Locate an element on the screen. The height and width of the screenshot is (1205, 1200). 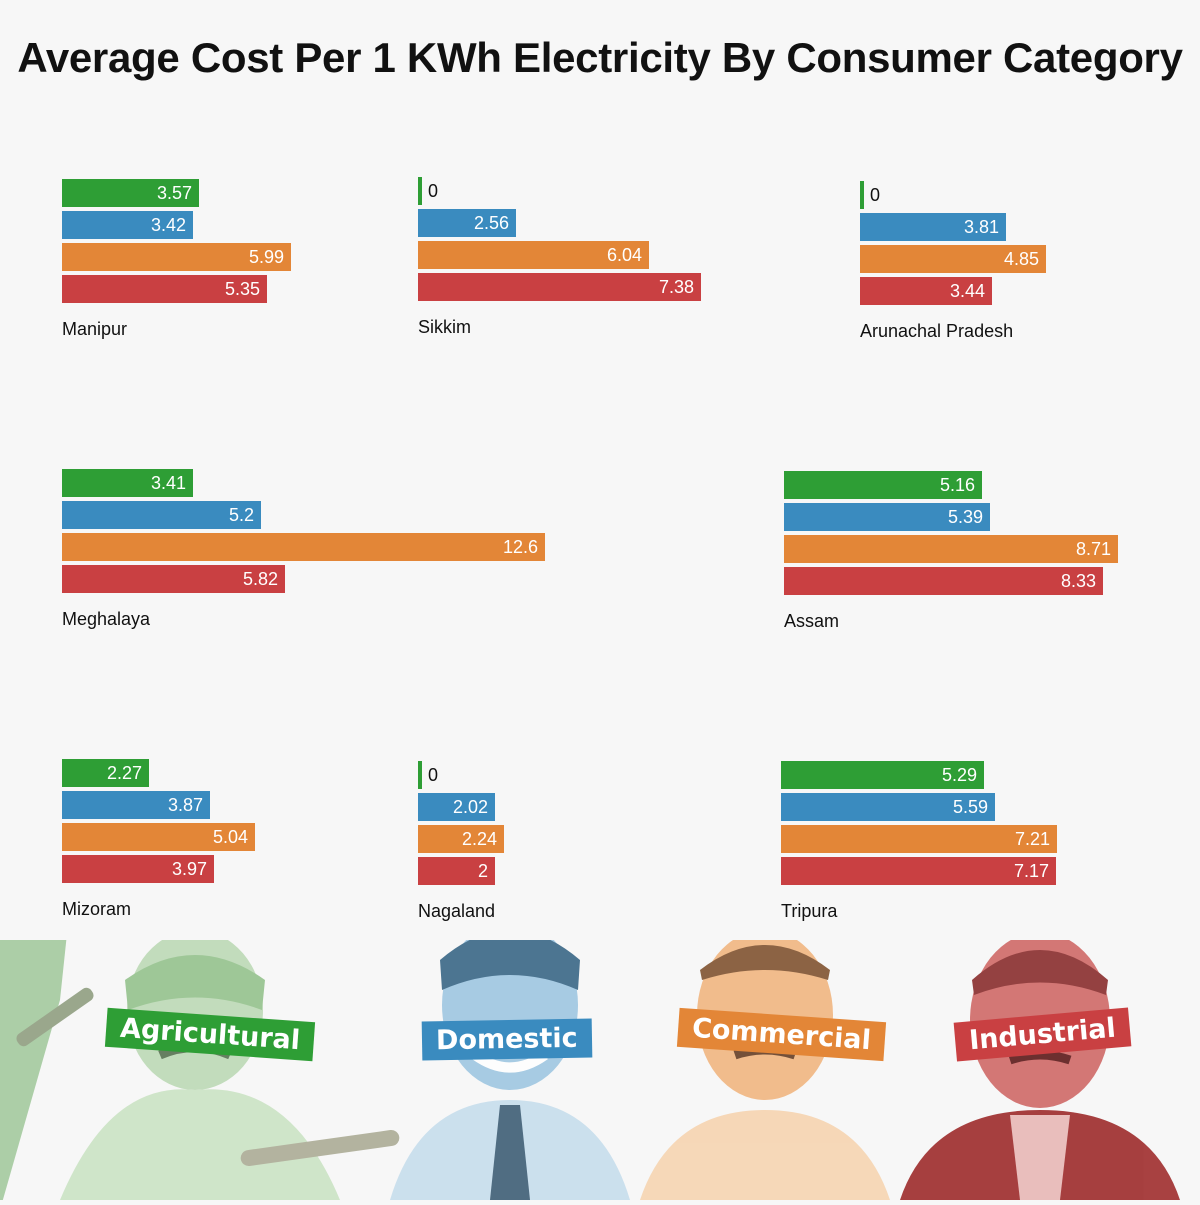
state-label: Mizoram is located at coordinates (97, 909).